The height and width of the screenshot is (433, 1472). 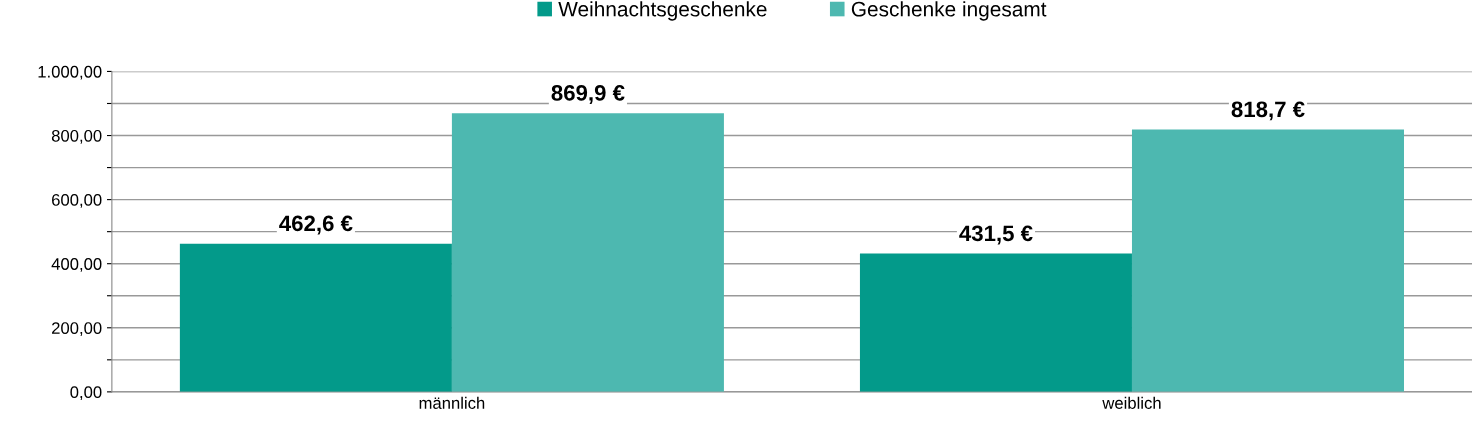 I want to click on data-label: 431,5 €, so click(x=996, y=235).